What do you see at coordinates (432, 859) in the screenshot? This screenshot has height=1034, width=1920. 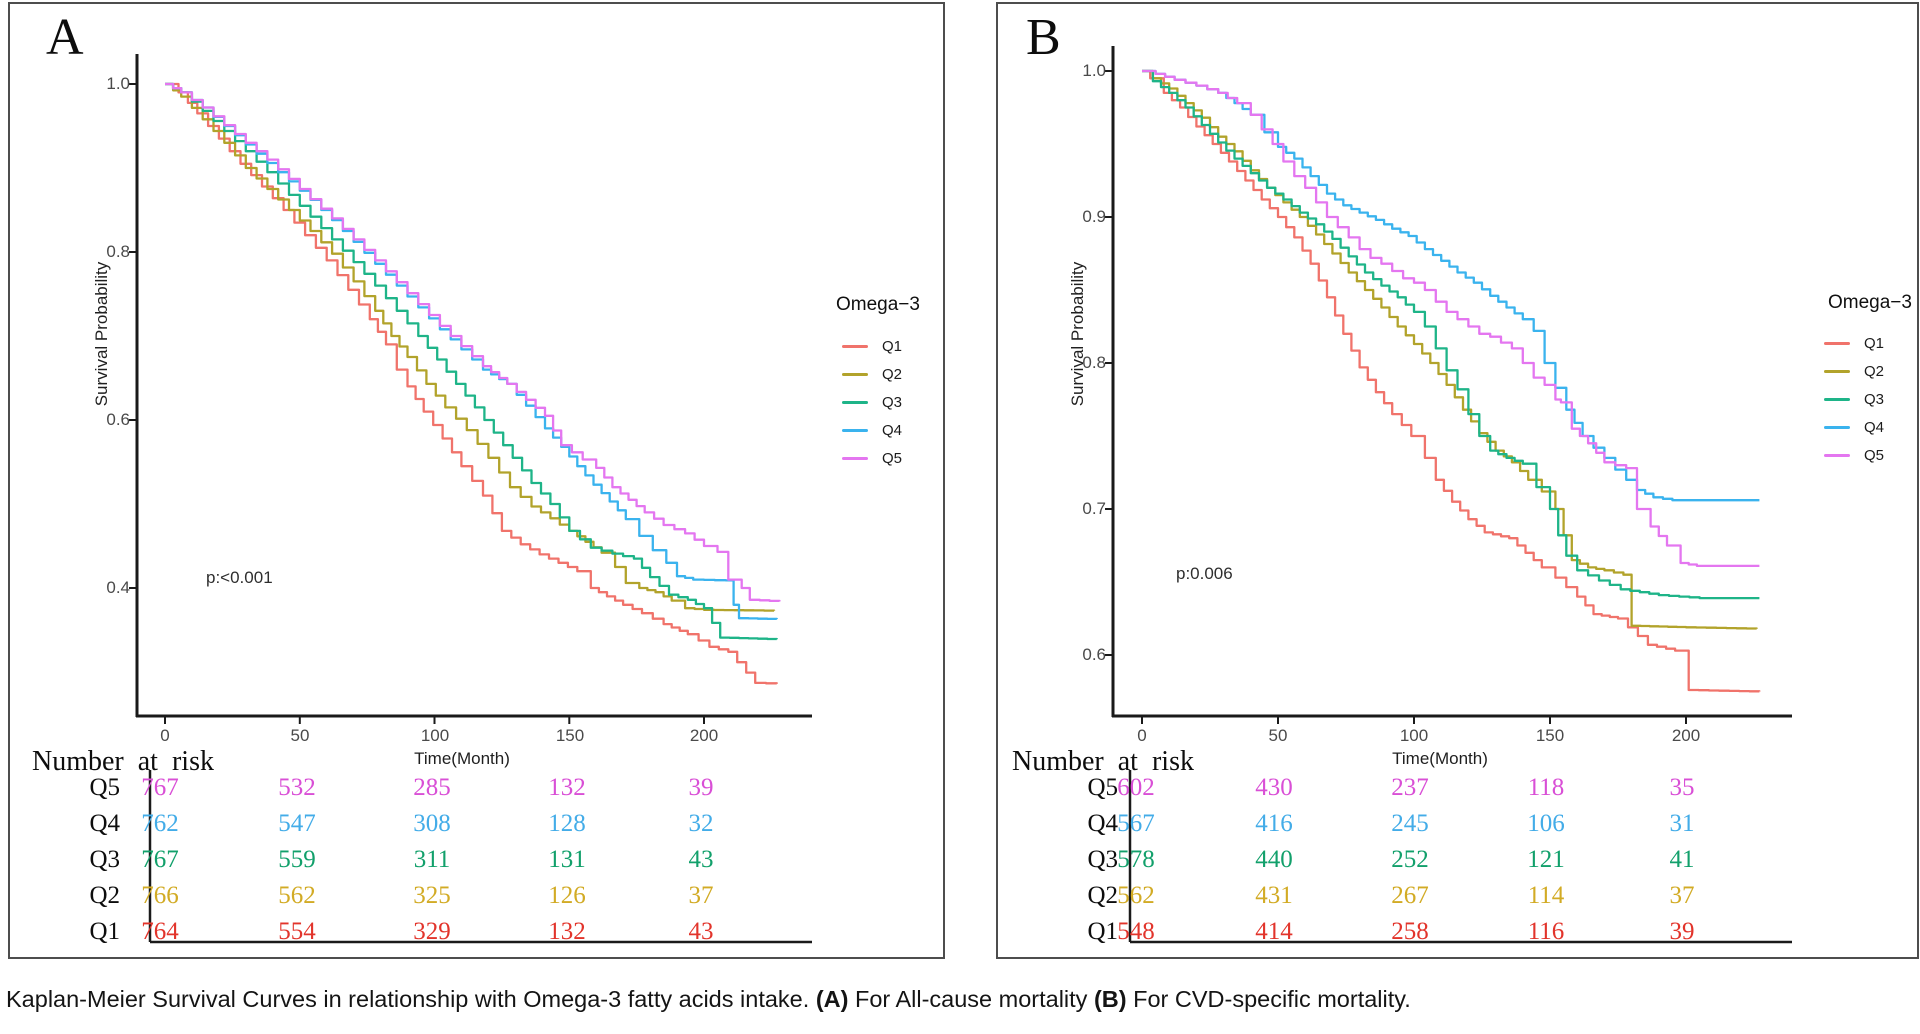 I see `risk-count: 311` at bounding box center [432, 859].